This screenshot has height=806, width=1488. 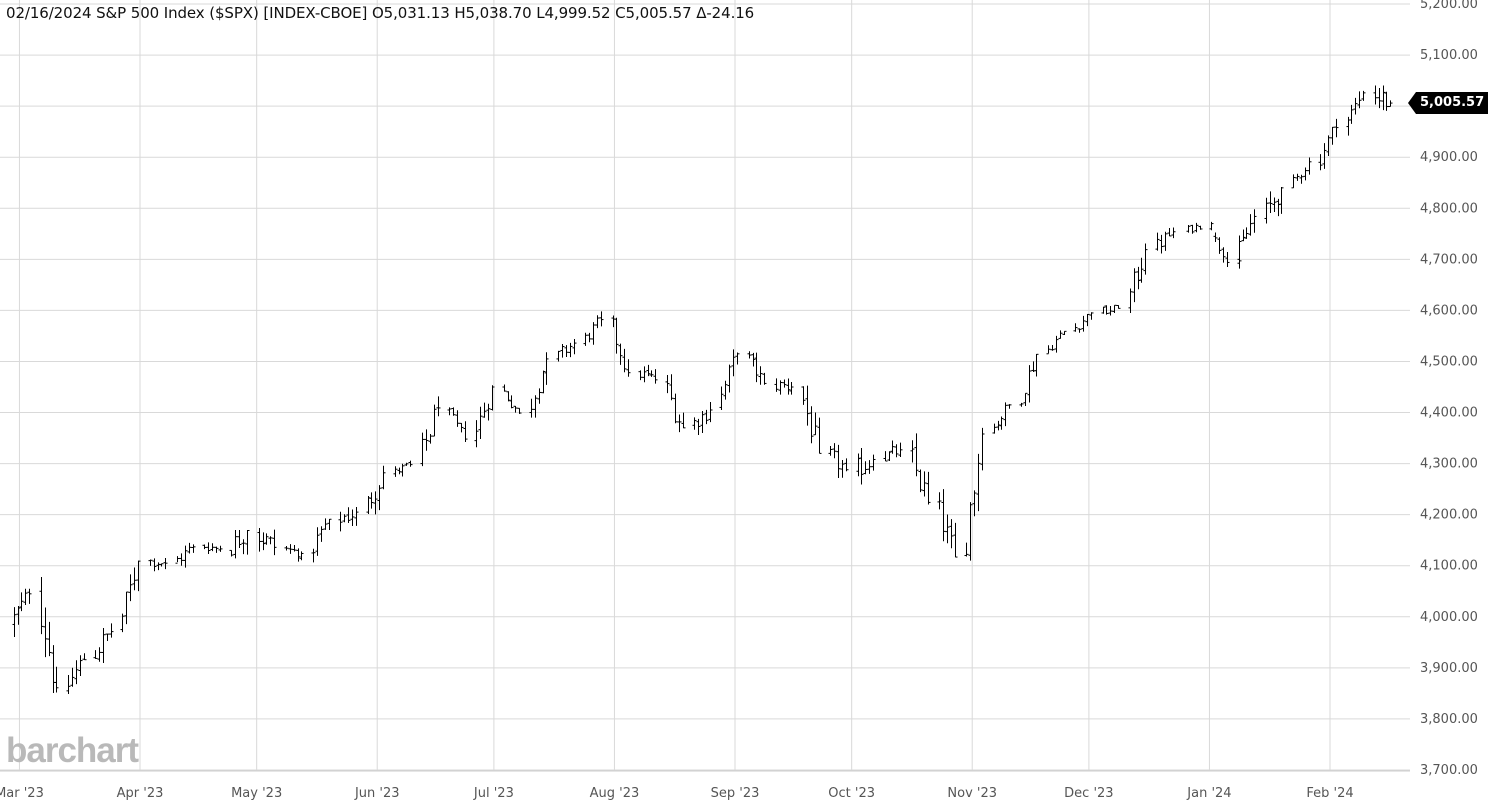 What do you see at coordinates (1449, 55) in the screenshot?
I see `y-tick-label: 5,100.00` at bounding box center [1449, 55].